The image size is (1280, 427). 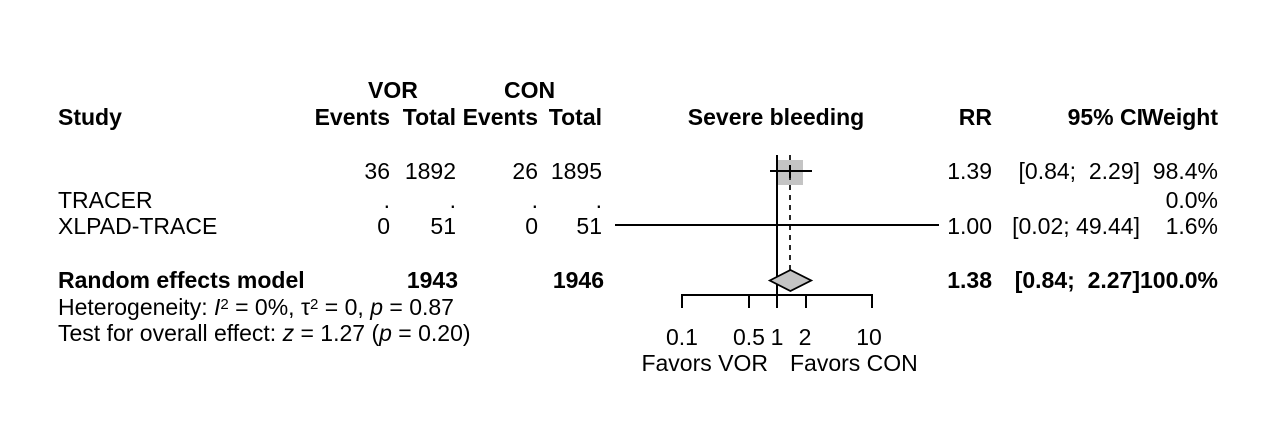 I want to click on null-effect-line, so click(x=777, y=231).